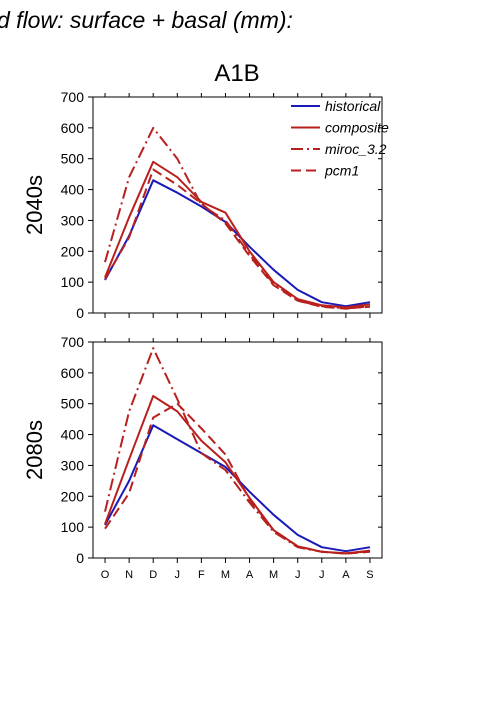  Describe the element at coordinates (236, 73) in the screenshot. I see `scenario-subtitle: A1B` at that location.